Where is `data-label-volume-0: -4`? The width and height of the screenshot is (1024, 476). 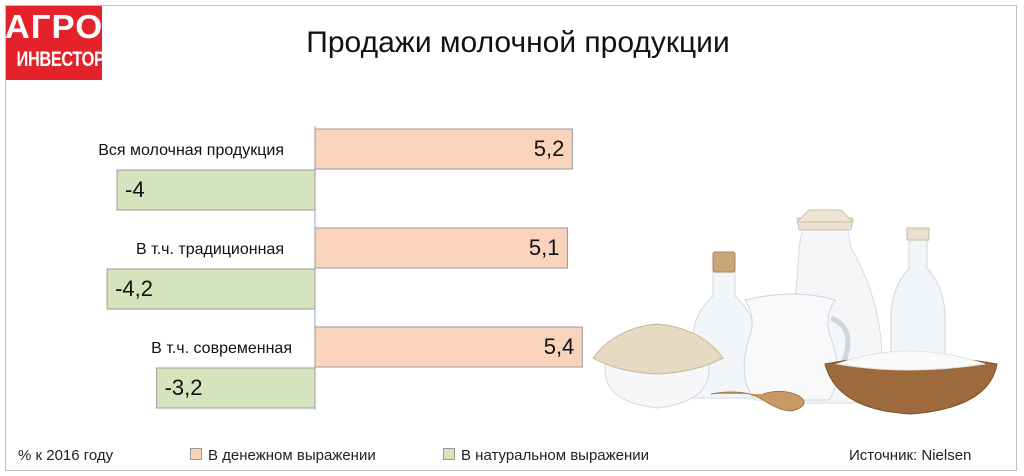
data-label-volume-0: -4 is located at coordinates (135, 189).